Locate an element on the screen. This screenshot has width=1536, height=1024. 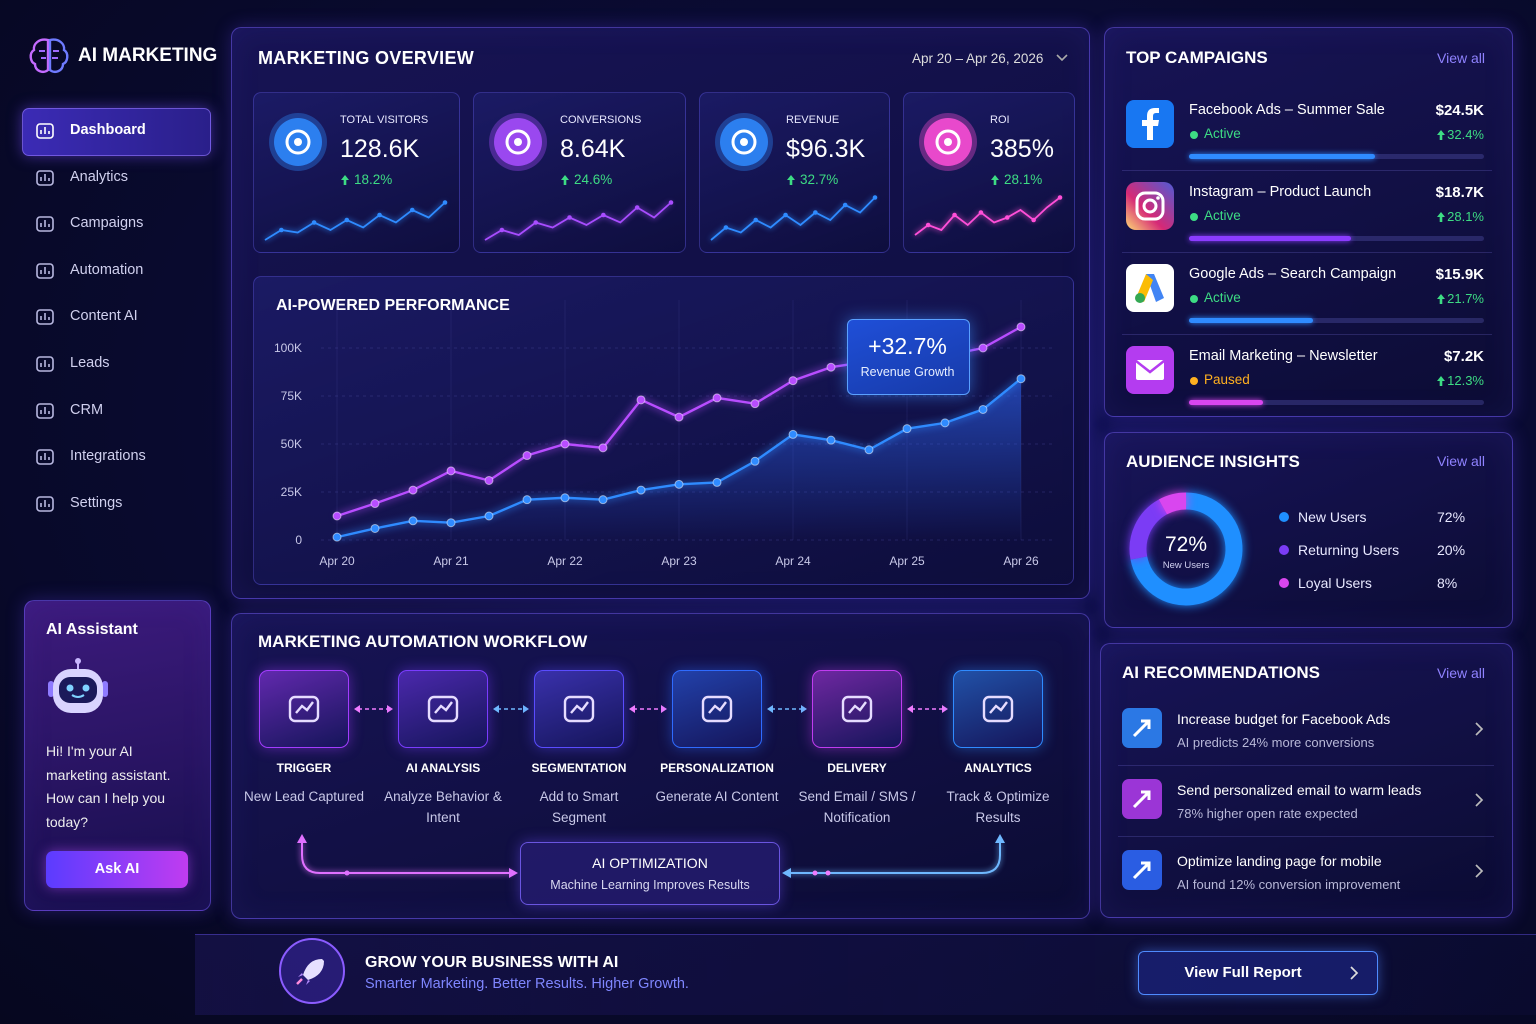
nav-item: Settings is located at coordinates (96, 502).